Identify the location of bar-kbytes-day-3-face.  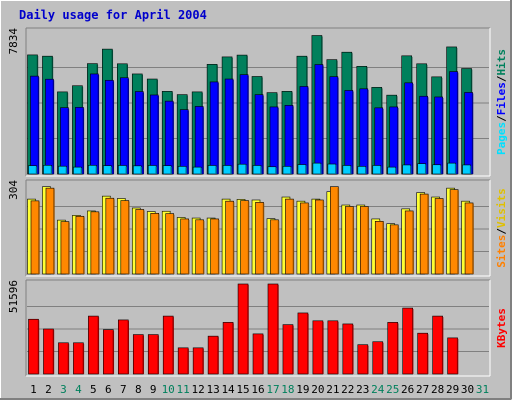
(63, 358).